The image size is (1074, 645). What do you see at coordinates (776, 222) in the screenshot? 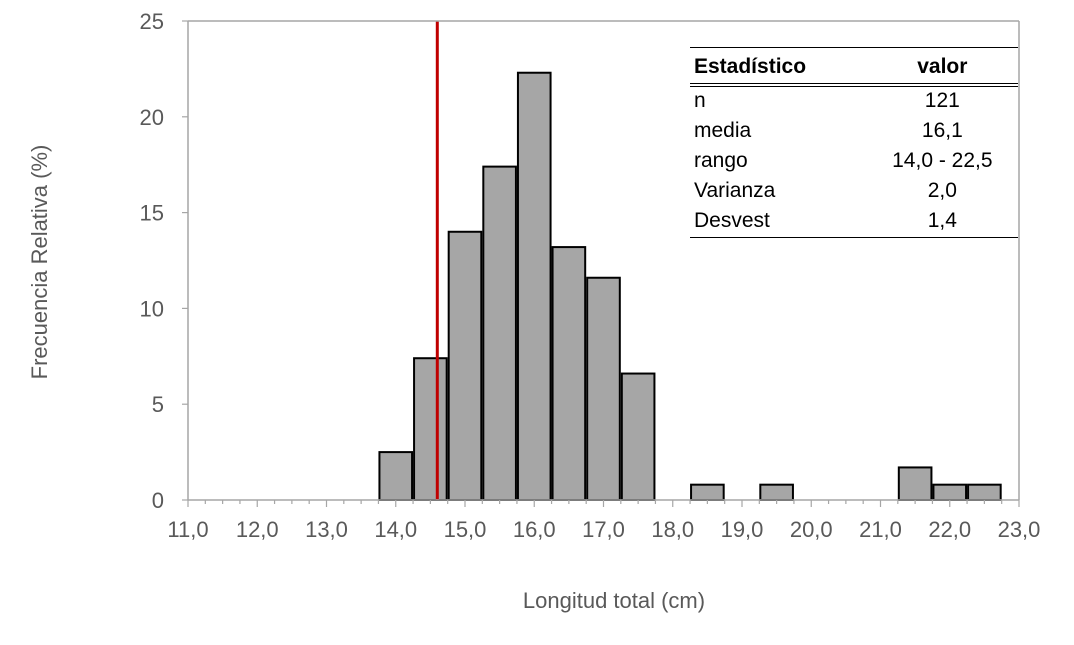
I see `stat-name: Desvest` at bounding box center [776, 222].